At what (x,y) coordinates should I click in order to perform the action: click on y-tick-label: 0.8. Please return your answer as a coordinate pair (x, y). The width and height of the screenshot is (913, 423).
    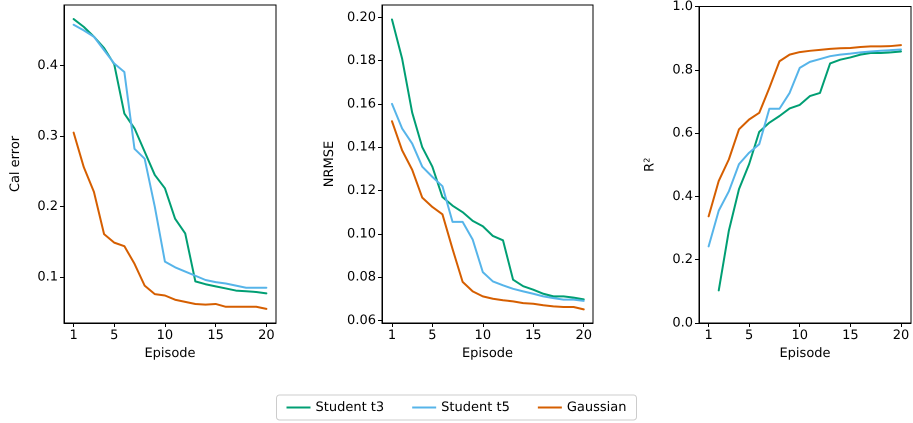
    Looking at the image, I should click on (682, 70).